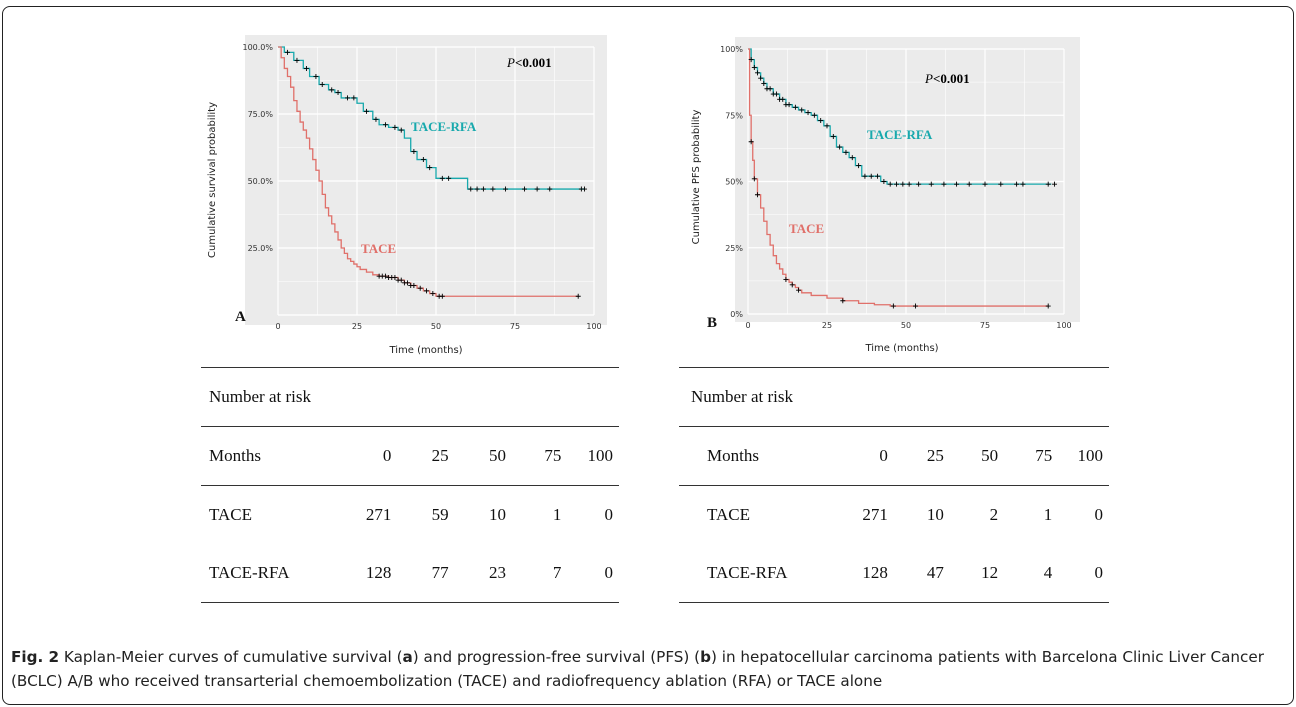 The height and width of the screenshot is (707, 1296). What do you see at coordinates (261, 181) in the screenshot?
I see `y-tick-label: 50.0%` at bounding box center [261, 181].